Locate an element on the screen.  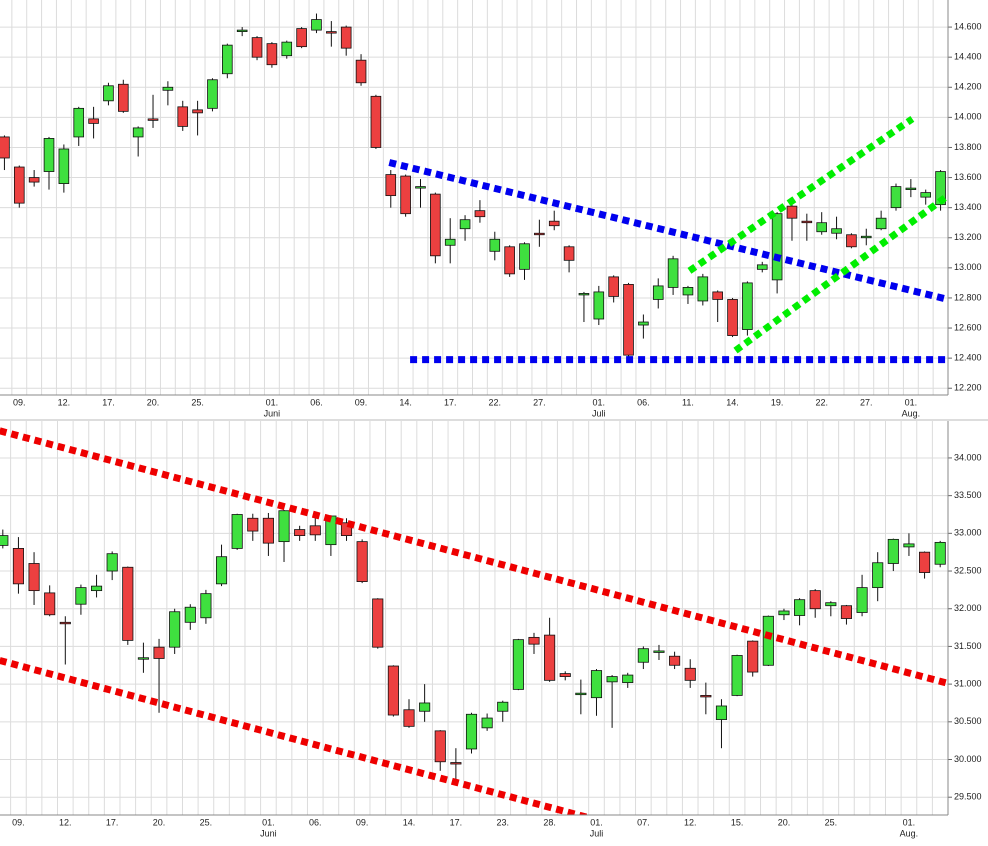
x-tick-label: 15. is located at coordinates (737, 822).